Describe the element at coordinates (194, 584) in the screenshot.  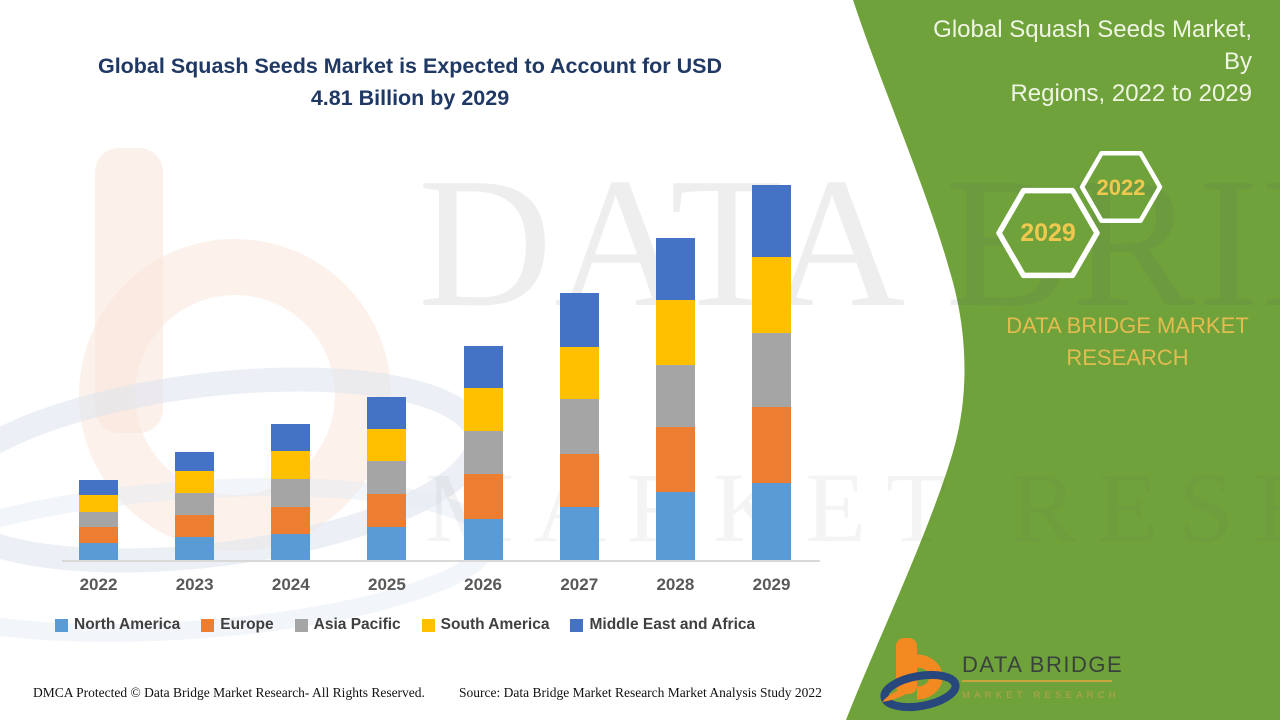
I see `x-tick-label-2023: 2023` at that location.